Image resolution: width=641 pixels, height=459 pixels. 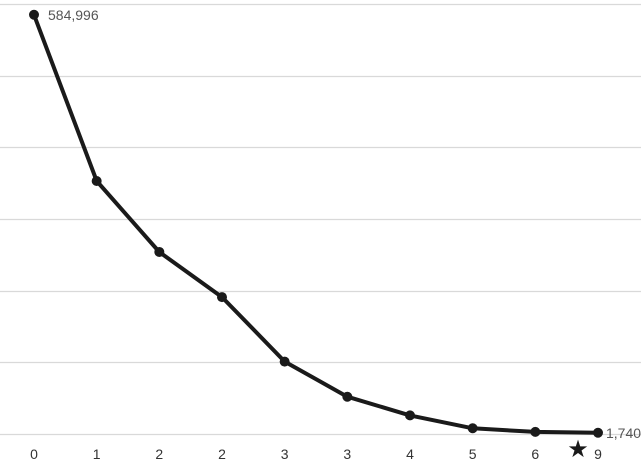 What do you see at coordinates (73, 15) in the screenshot?
I see `data-label-first: 584,996` at bounding box center [73, 15].